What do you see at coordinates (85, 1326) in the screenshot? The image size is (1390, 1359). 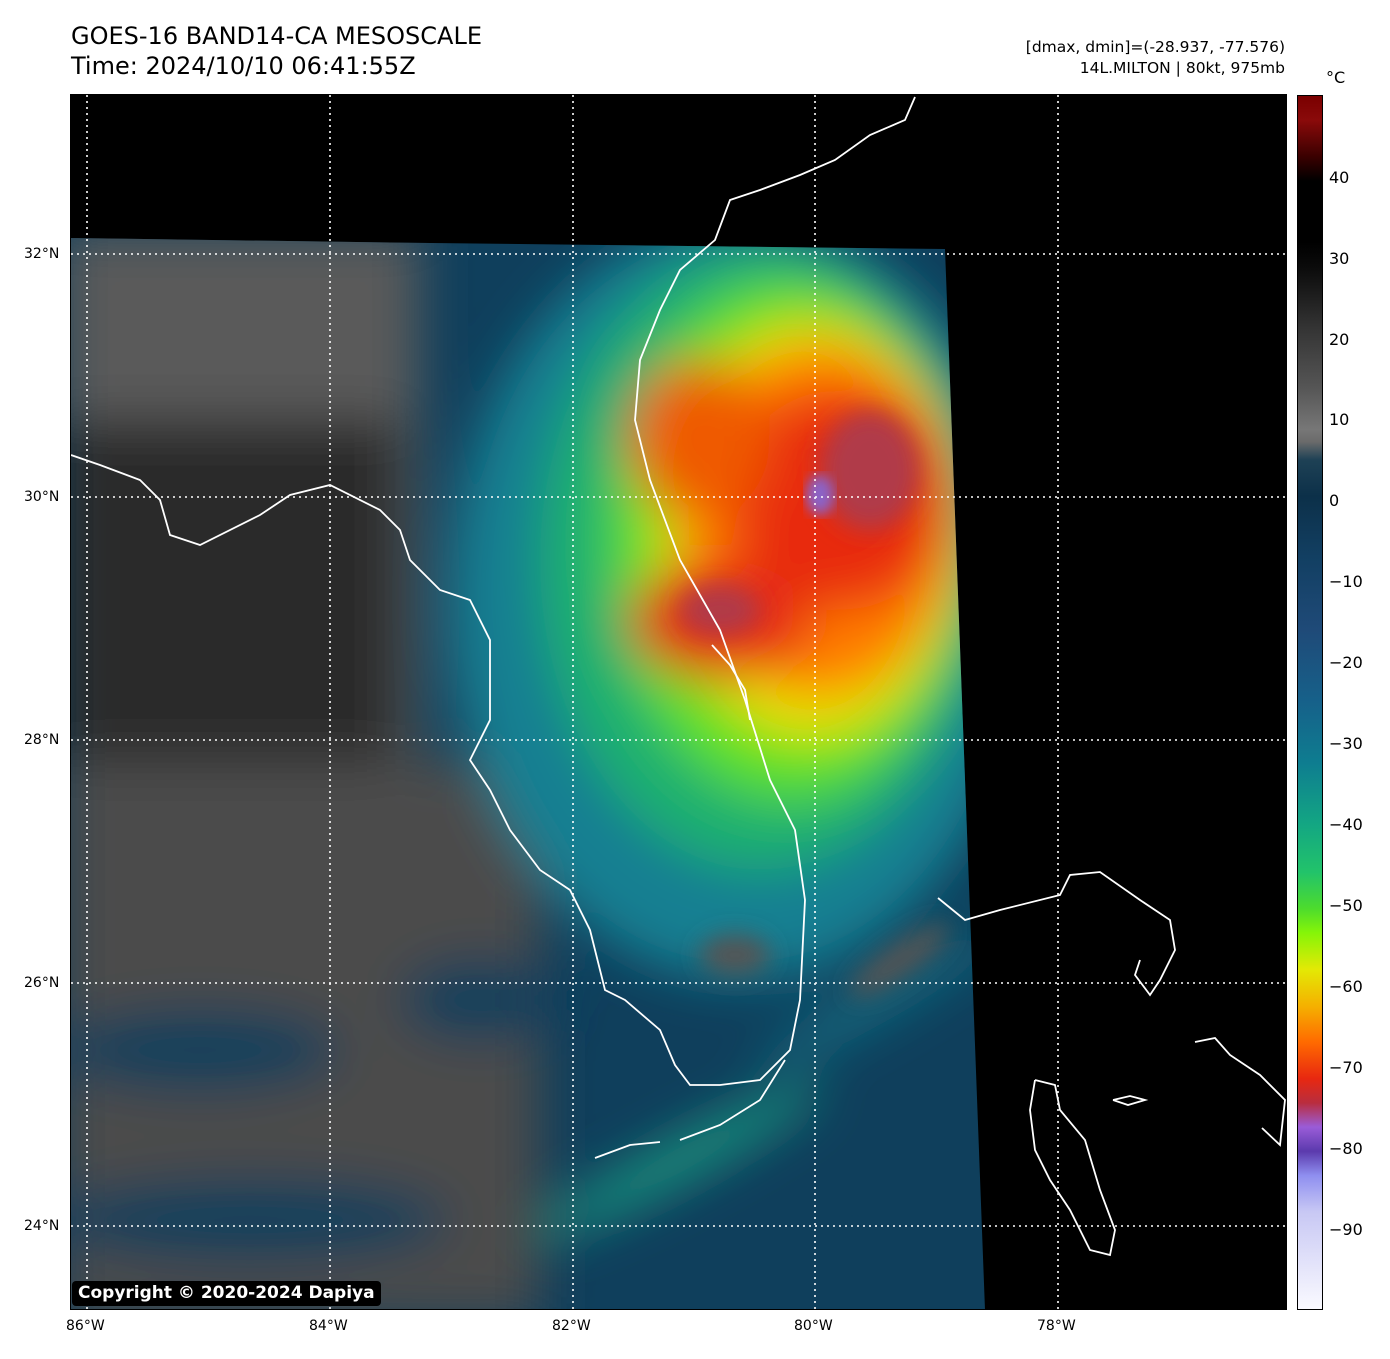 I see `lon-label: 86°W` at bounding box center [85, 1326].